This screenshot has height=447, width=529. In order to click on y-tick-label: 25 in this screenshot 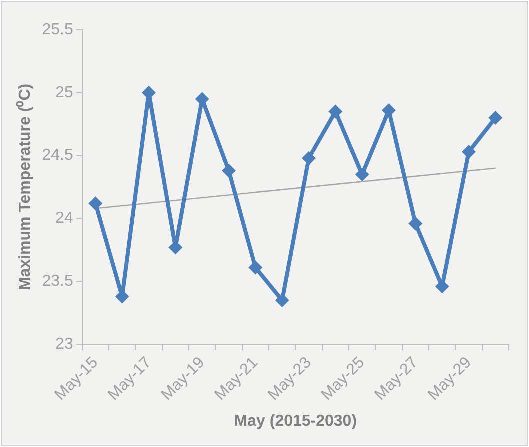, I will do `click(65, 93)`.